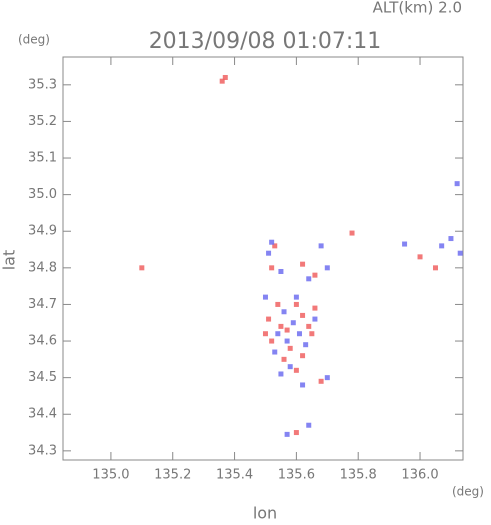  Describe the element at coordinates (9, 260) in the screenshot. I see `y-axis-label: lat` at that location.